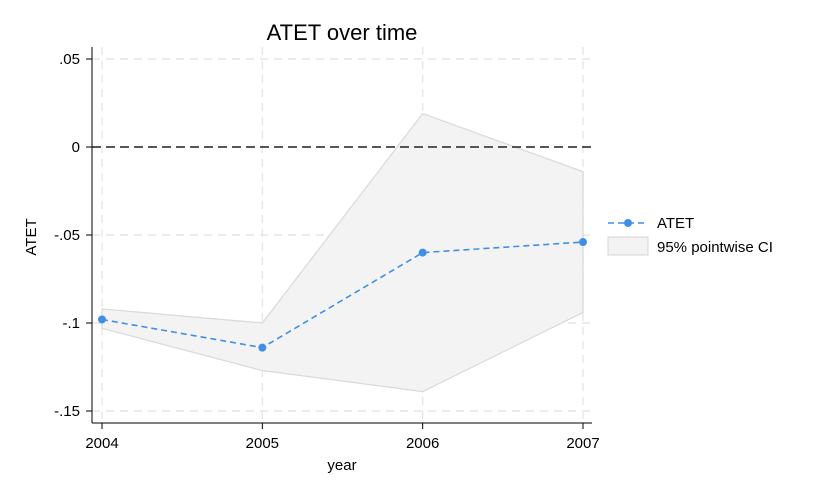 The image size is (825, 495). I want to click on x-tick-label: 2007, so click(582, 443).